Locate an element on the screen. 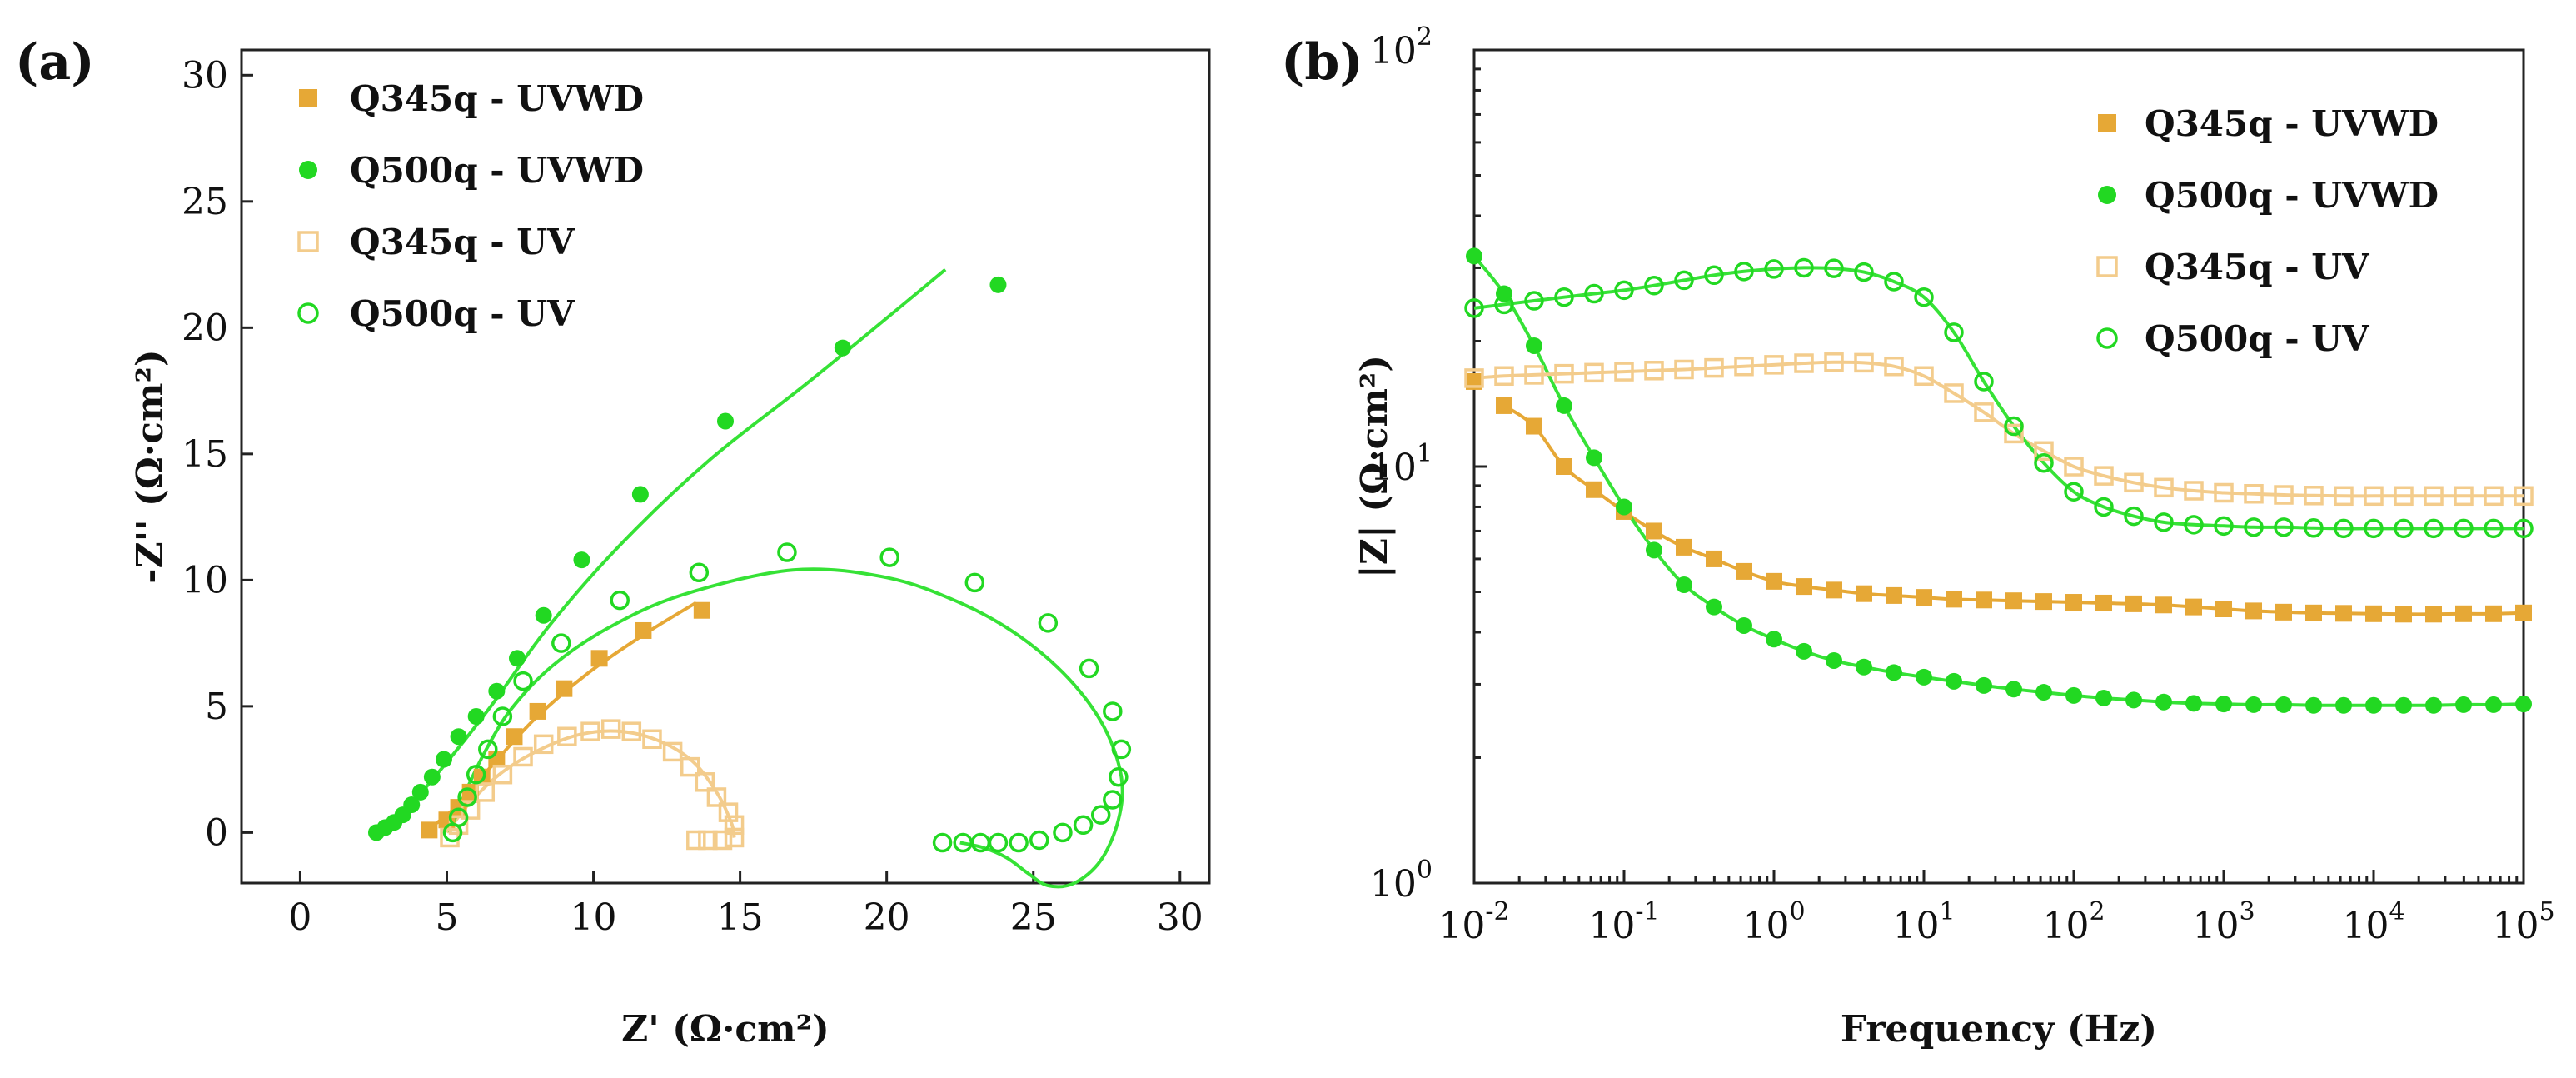 Image resolution: width=2576 pixels, height=1078 pixels. x-tick-exp-b: 3 is located at coordinates (2247, 911).